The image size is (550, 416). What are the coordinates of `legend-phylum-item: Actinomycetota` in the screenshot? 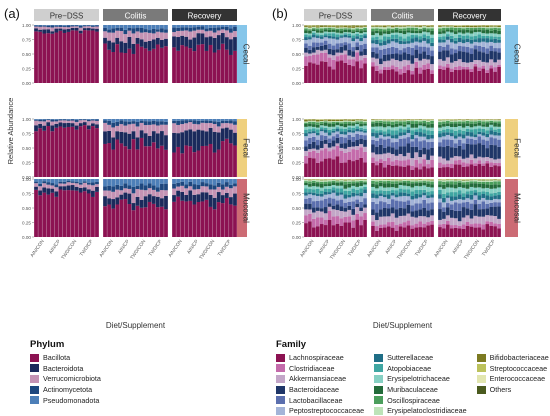 It's located at (65, 390).